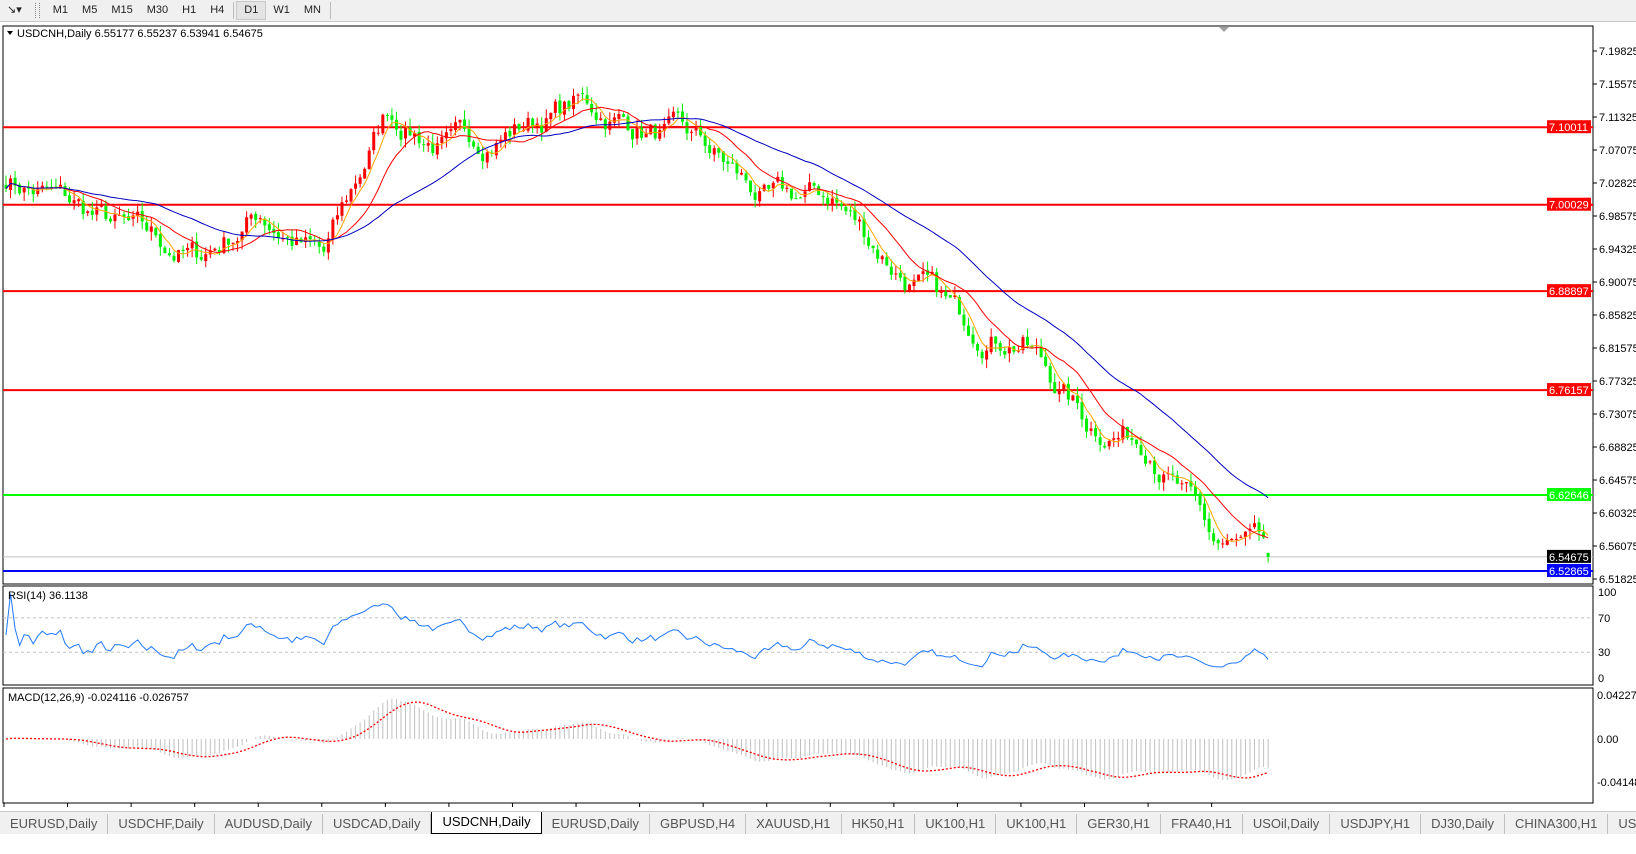  Describe the element at coordinates (1202, 824) in the screenshot. I see `chart-tab: FRA40,H1` at that location.